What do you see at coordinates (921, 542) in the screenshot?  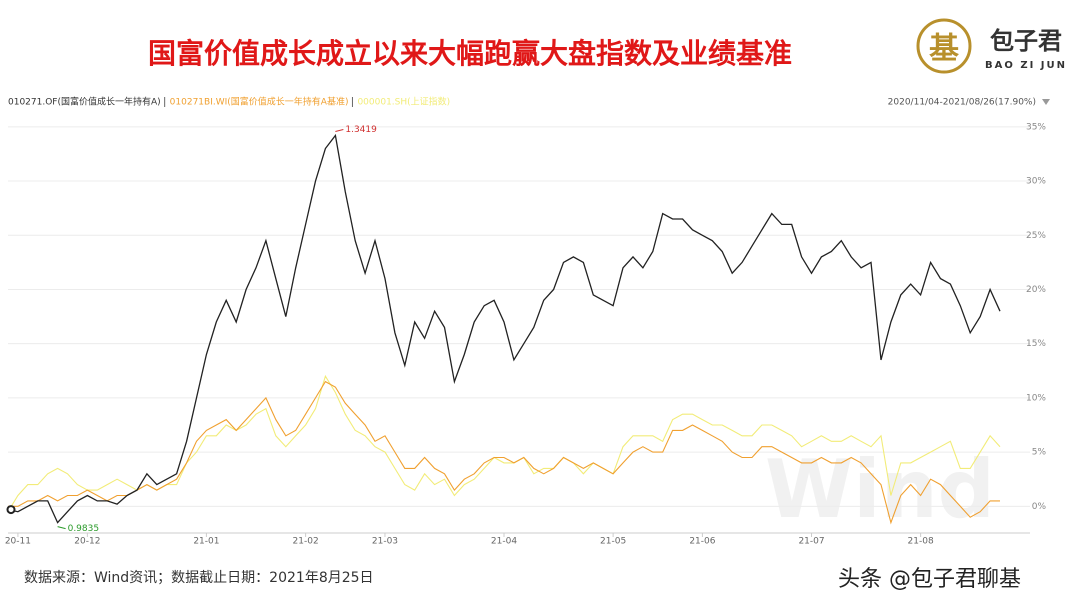 I see `x-tick-label: 21-08` at bounding box center [921, 542].